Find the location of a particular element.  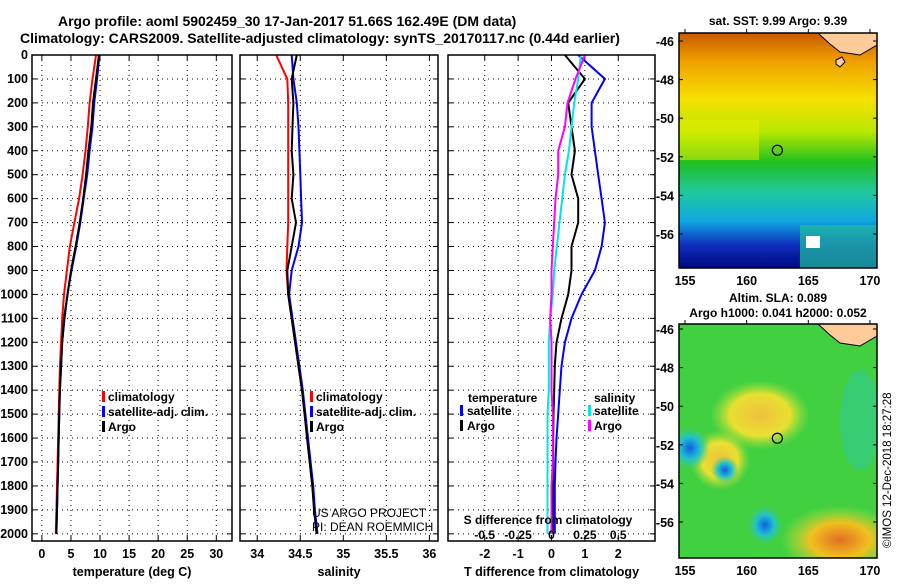

map-title: sat. SST: 9.99 Argo: 9.39 is located at coordinates (778, 21).